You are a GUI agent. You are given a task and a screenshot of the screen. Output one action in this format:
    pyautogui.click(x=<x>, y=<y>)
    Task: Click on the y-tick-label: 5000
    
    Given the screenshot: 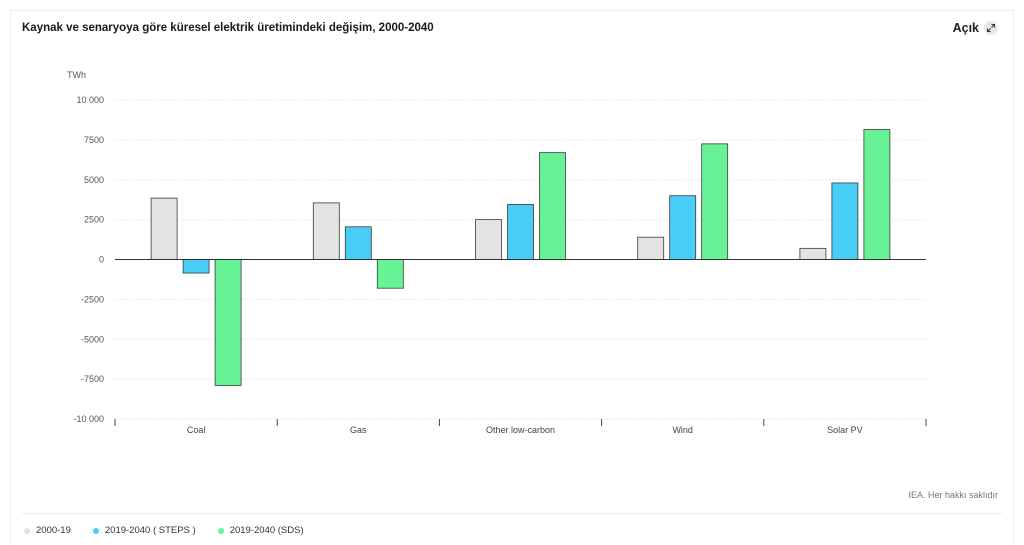 What is the action you would take?
    pyautogui.click(x=94, y=180)
    